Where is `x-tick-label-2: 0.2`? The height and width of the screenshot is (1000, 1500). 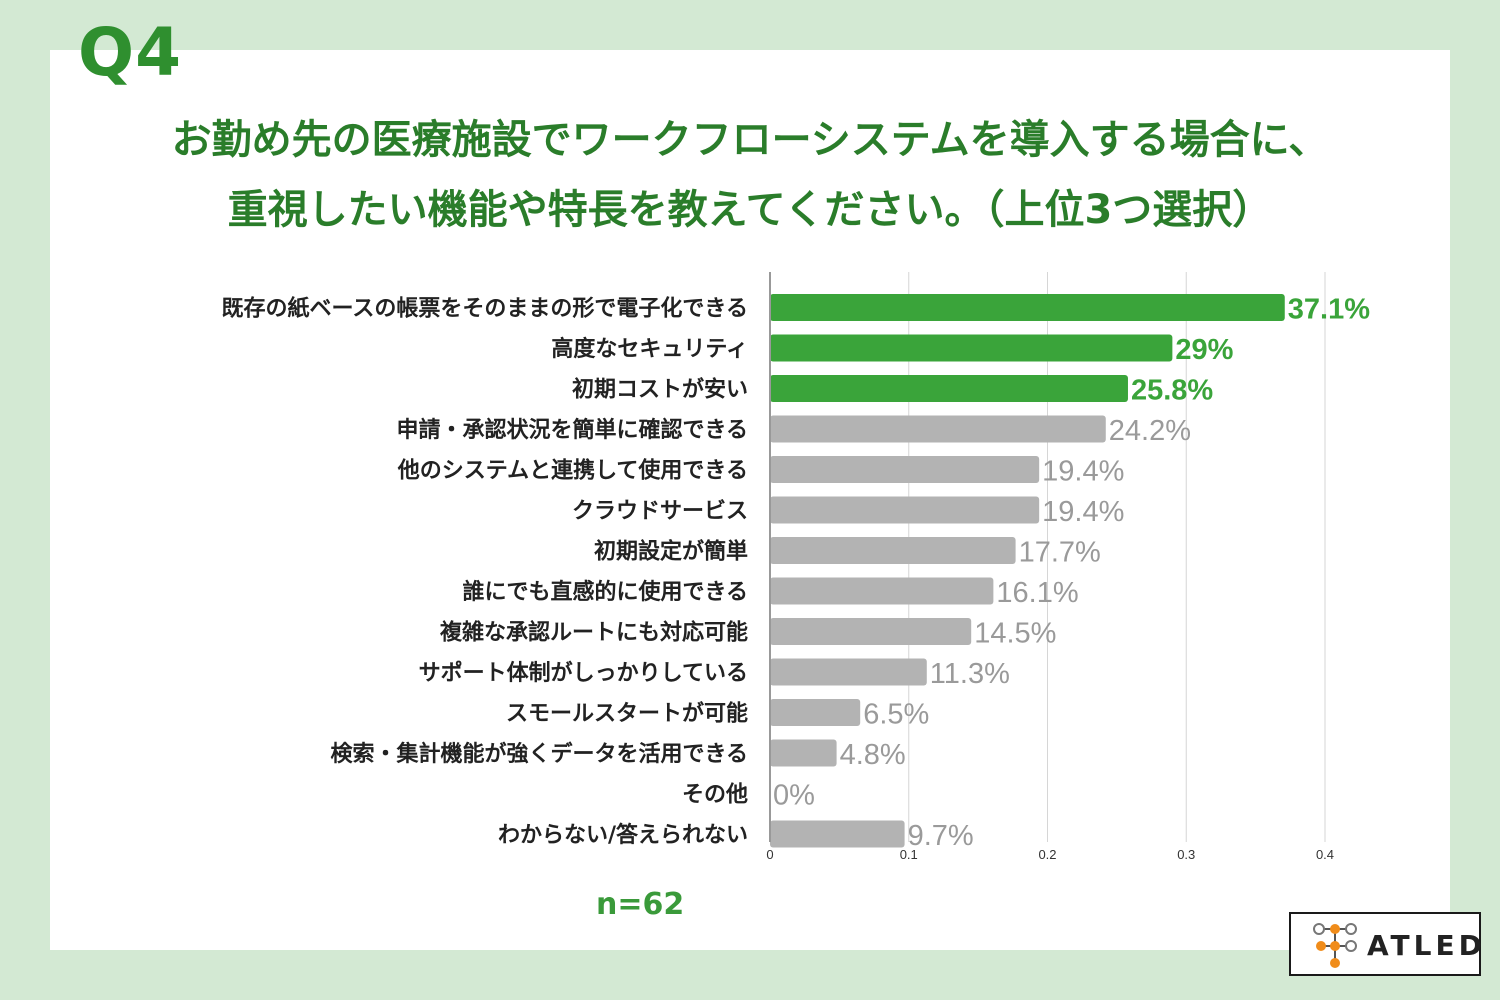
x-tick-label-2: 0.2 is located at coordinates (1047, 854).